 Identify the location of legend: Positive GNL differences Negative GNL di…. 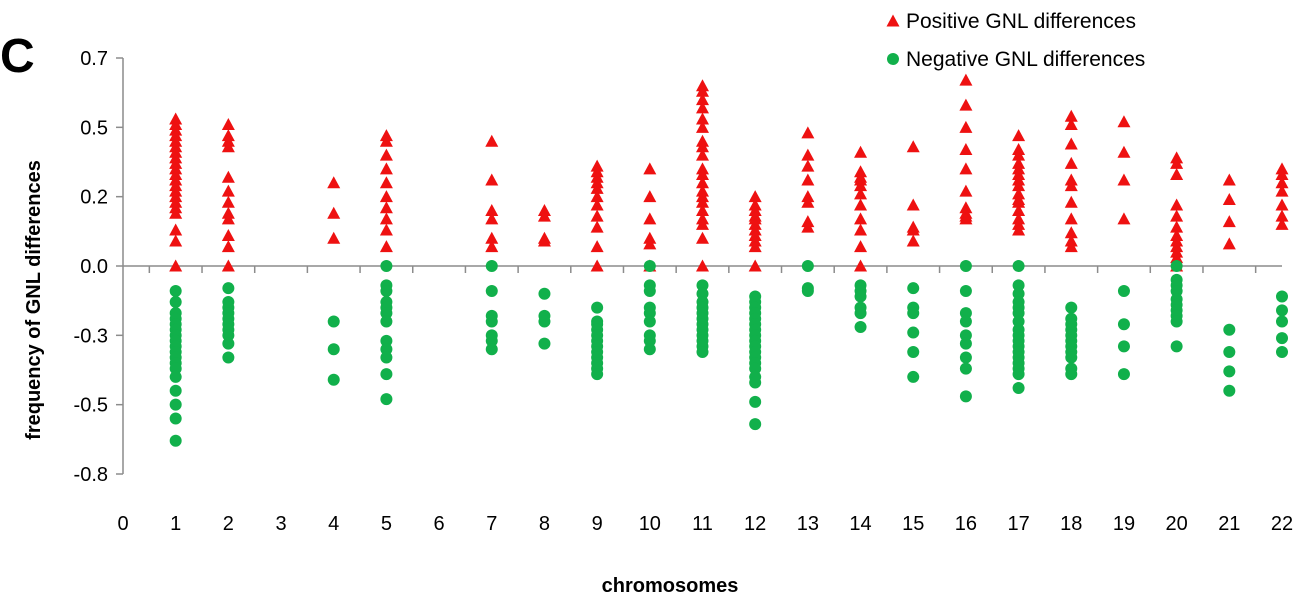
(1015, 40).